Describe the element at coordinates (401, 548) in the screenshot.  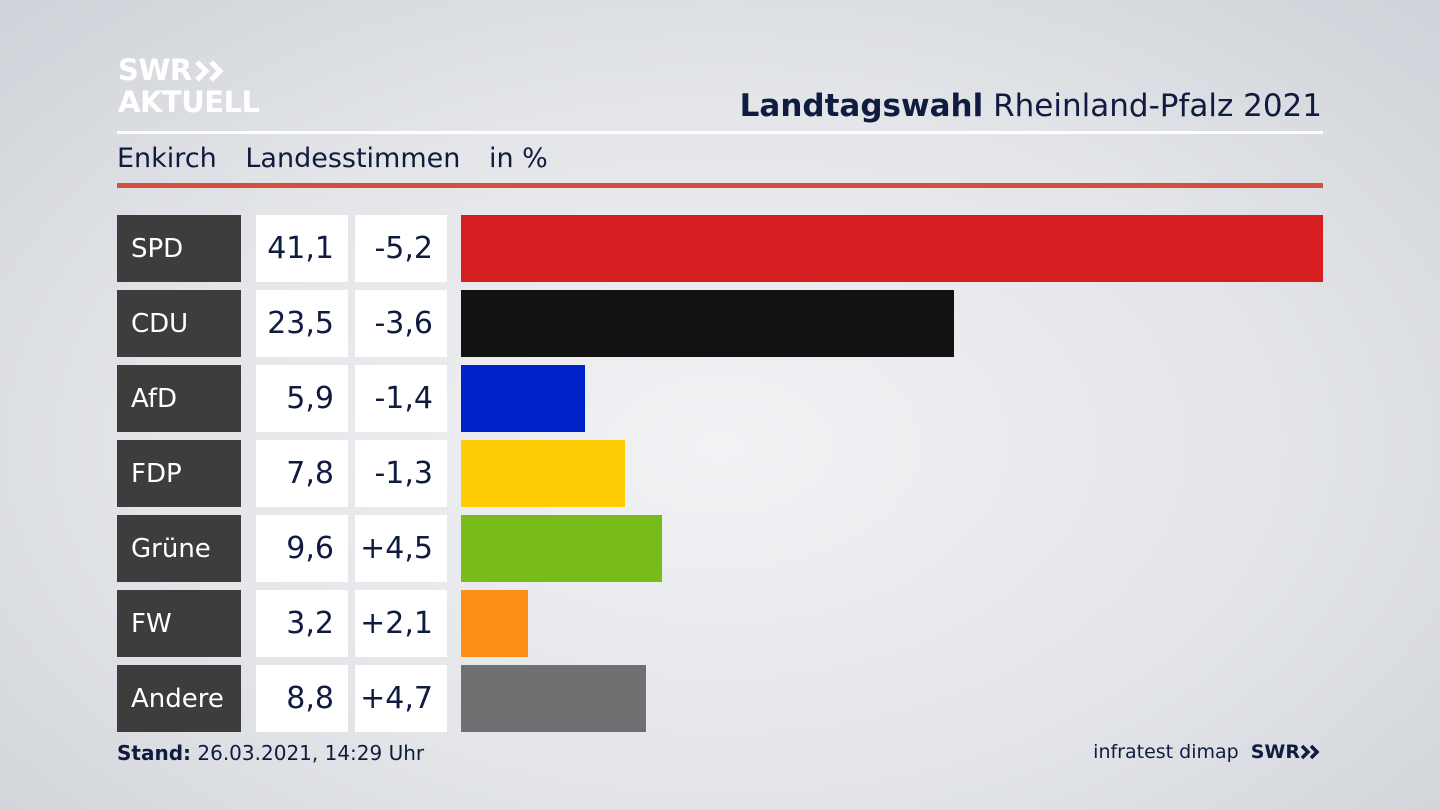
I see `diff-label: +4,5` at that location.